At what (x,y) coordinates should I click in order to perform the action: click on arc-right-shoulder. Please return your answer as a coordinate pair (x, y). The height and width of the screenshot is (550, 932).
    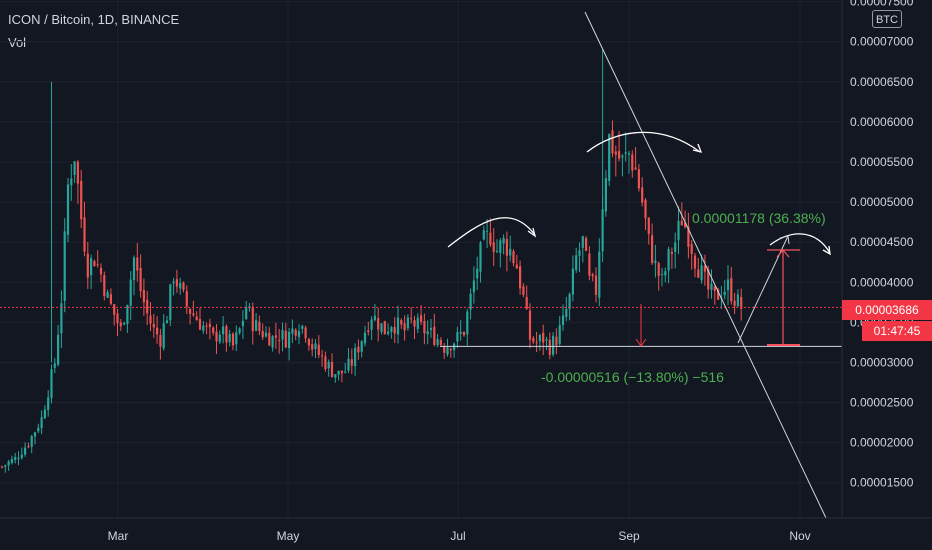
    Looking at the image, I should click on (800, 243).